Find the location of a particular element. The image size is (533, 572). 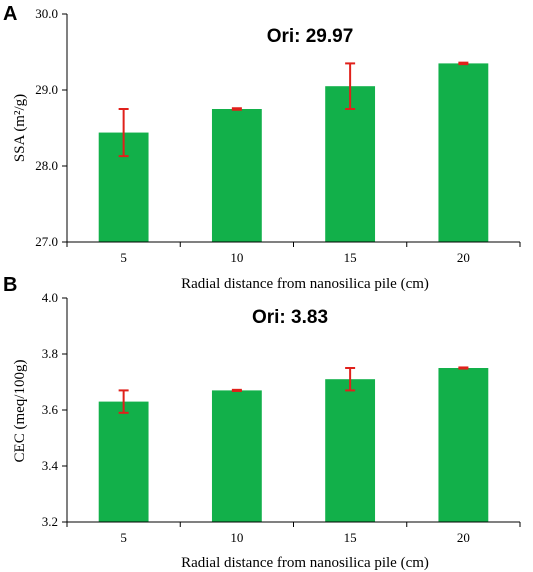

panel-a-y-tick-label: 28.0 is located at coordinates (46, 165).